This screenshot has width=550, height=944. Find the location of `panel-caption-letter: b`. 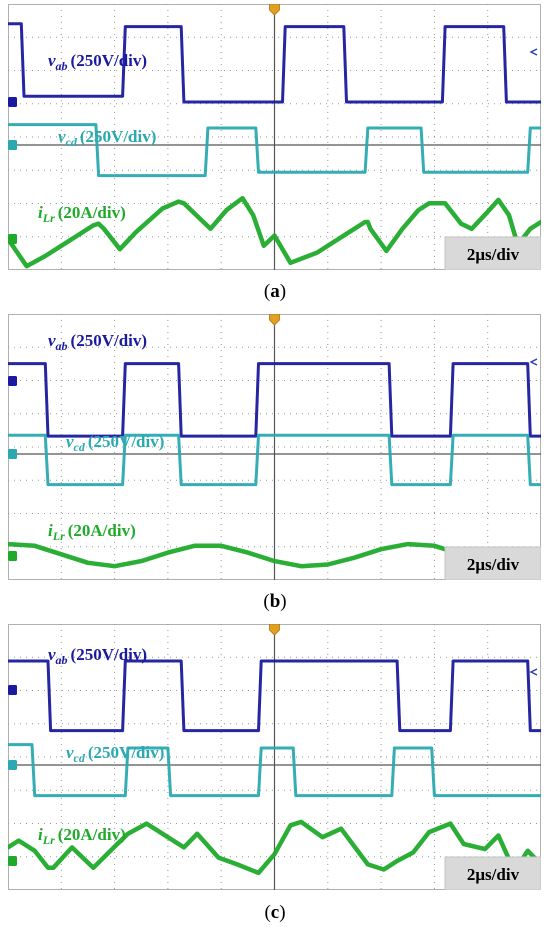

panel-caption-letter: b is located at coordinates (275, 601).